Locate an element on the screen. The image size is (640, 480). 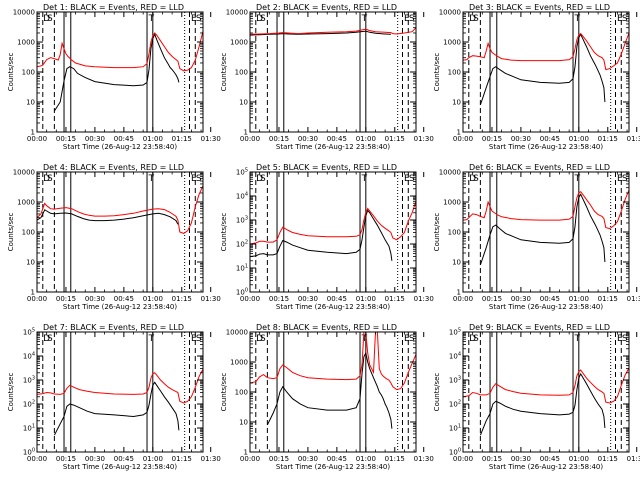
panel-title: Det 6: BLACK = Events, RED = LLD is located at coordinates (539, 167).